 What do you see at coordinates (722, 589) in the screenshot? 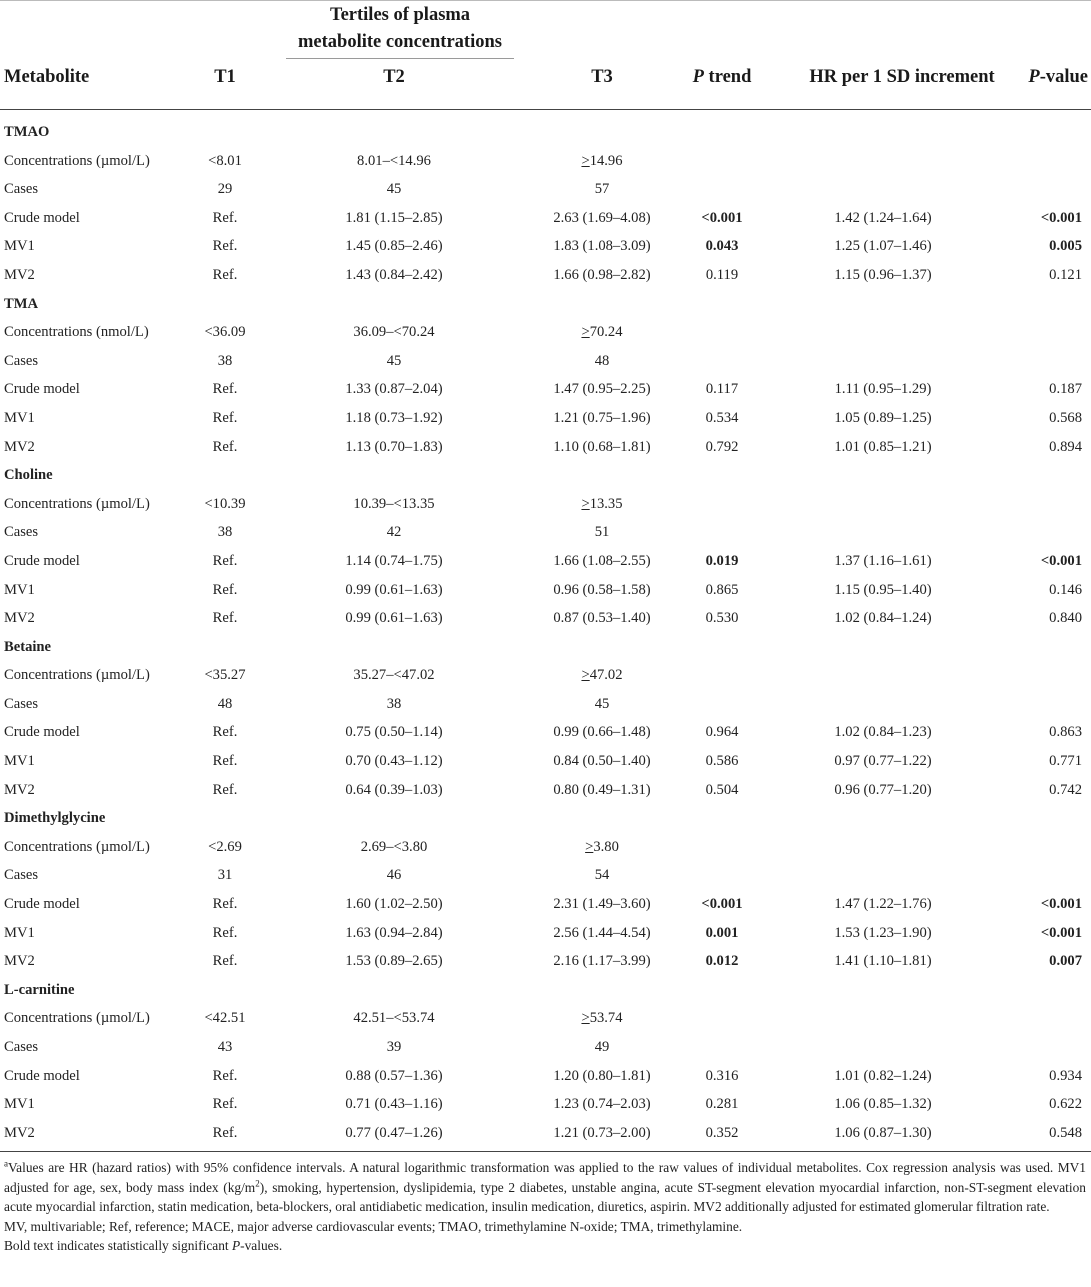
I see `cell-p-trend: 0.865` at bounding box center [722, 589].